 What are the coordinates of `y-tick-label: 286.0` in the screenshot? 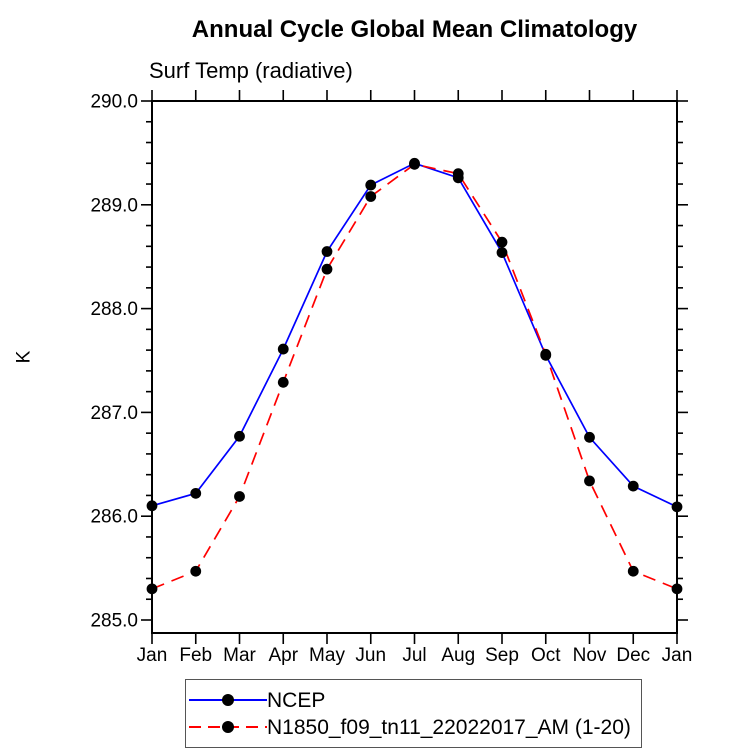 It's located at (114, 517).